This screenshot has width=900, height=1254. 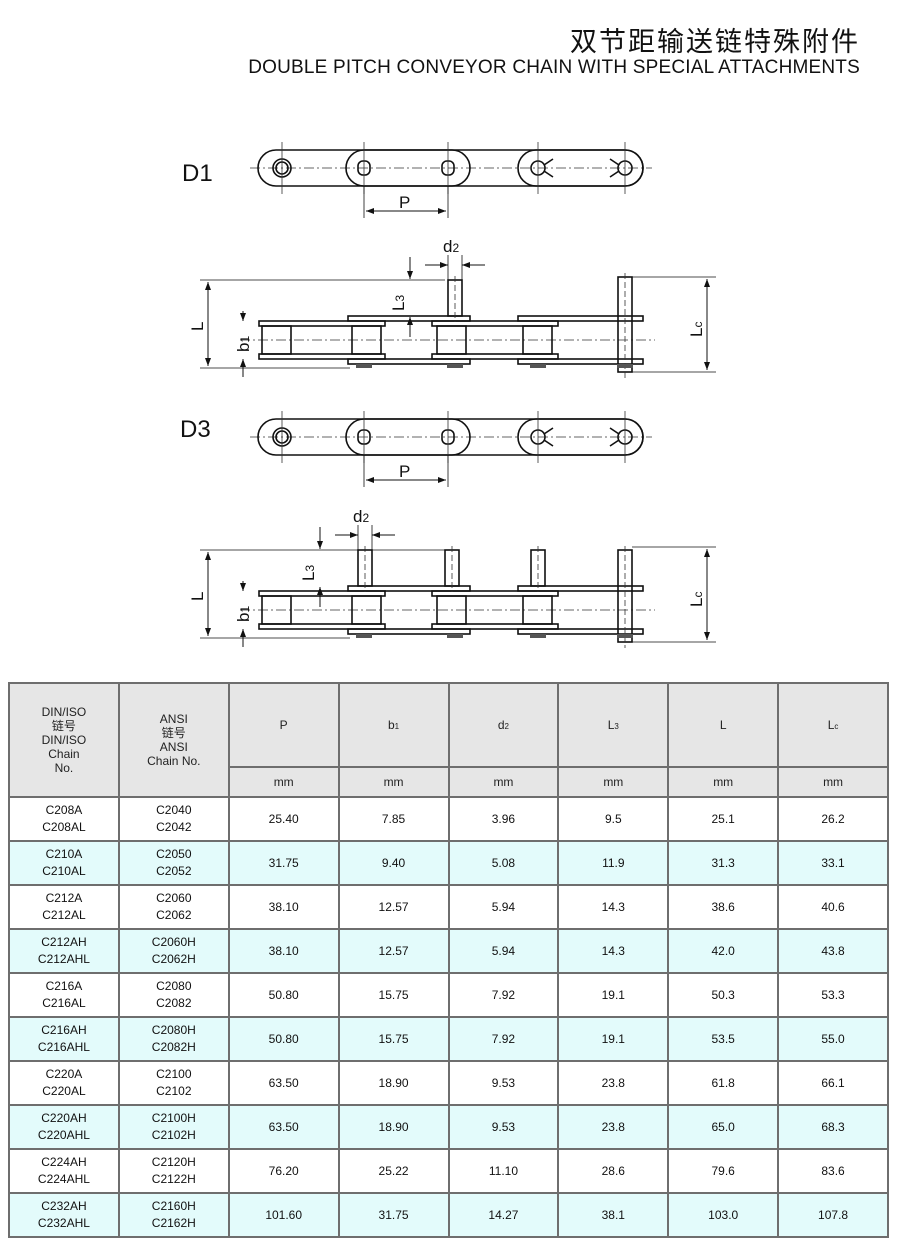 I want to click on din-iso-chain-no: C212A C212AL, so click(x=64, y=907).